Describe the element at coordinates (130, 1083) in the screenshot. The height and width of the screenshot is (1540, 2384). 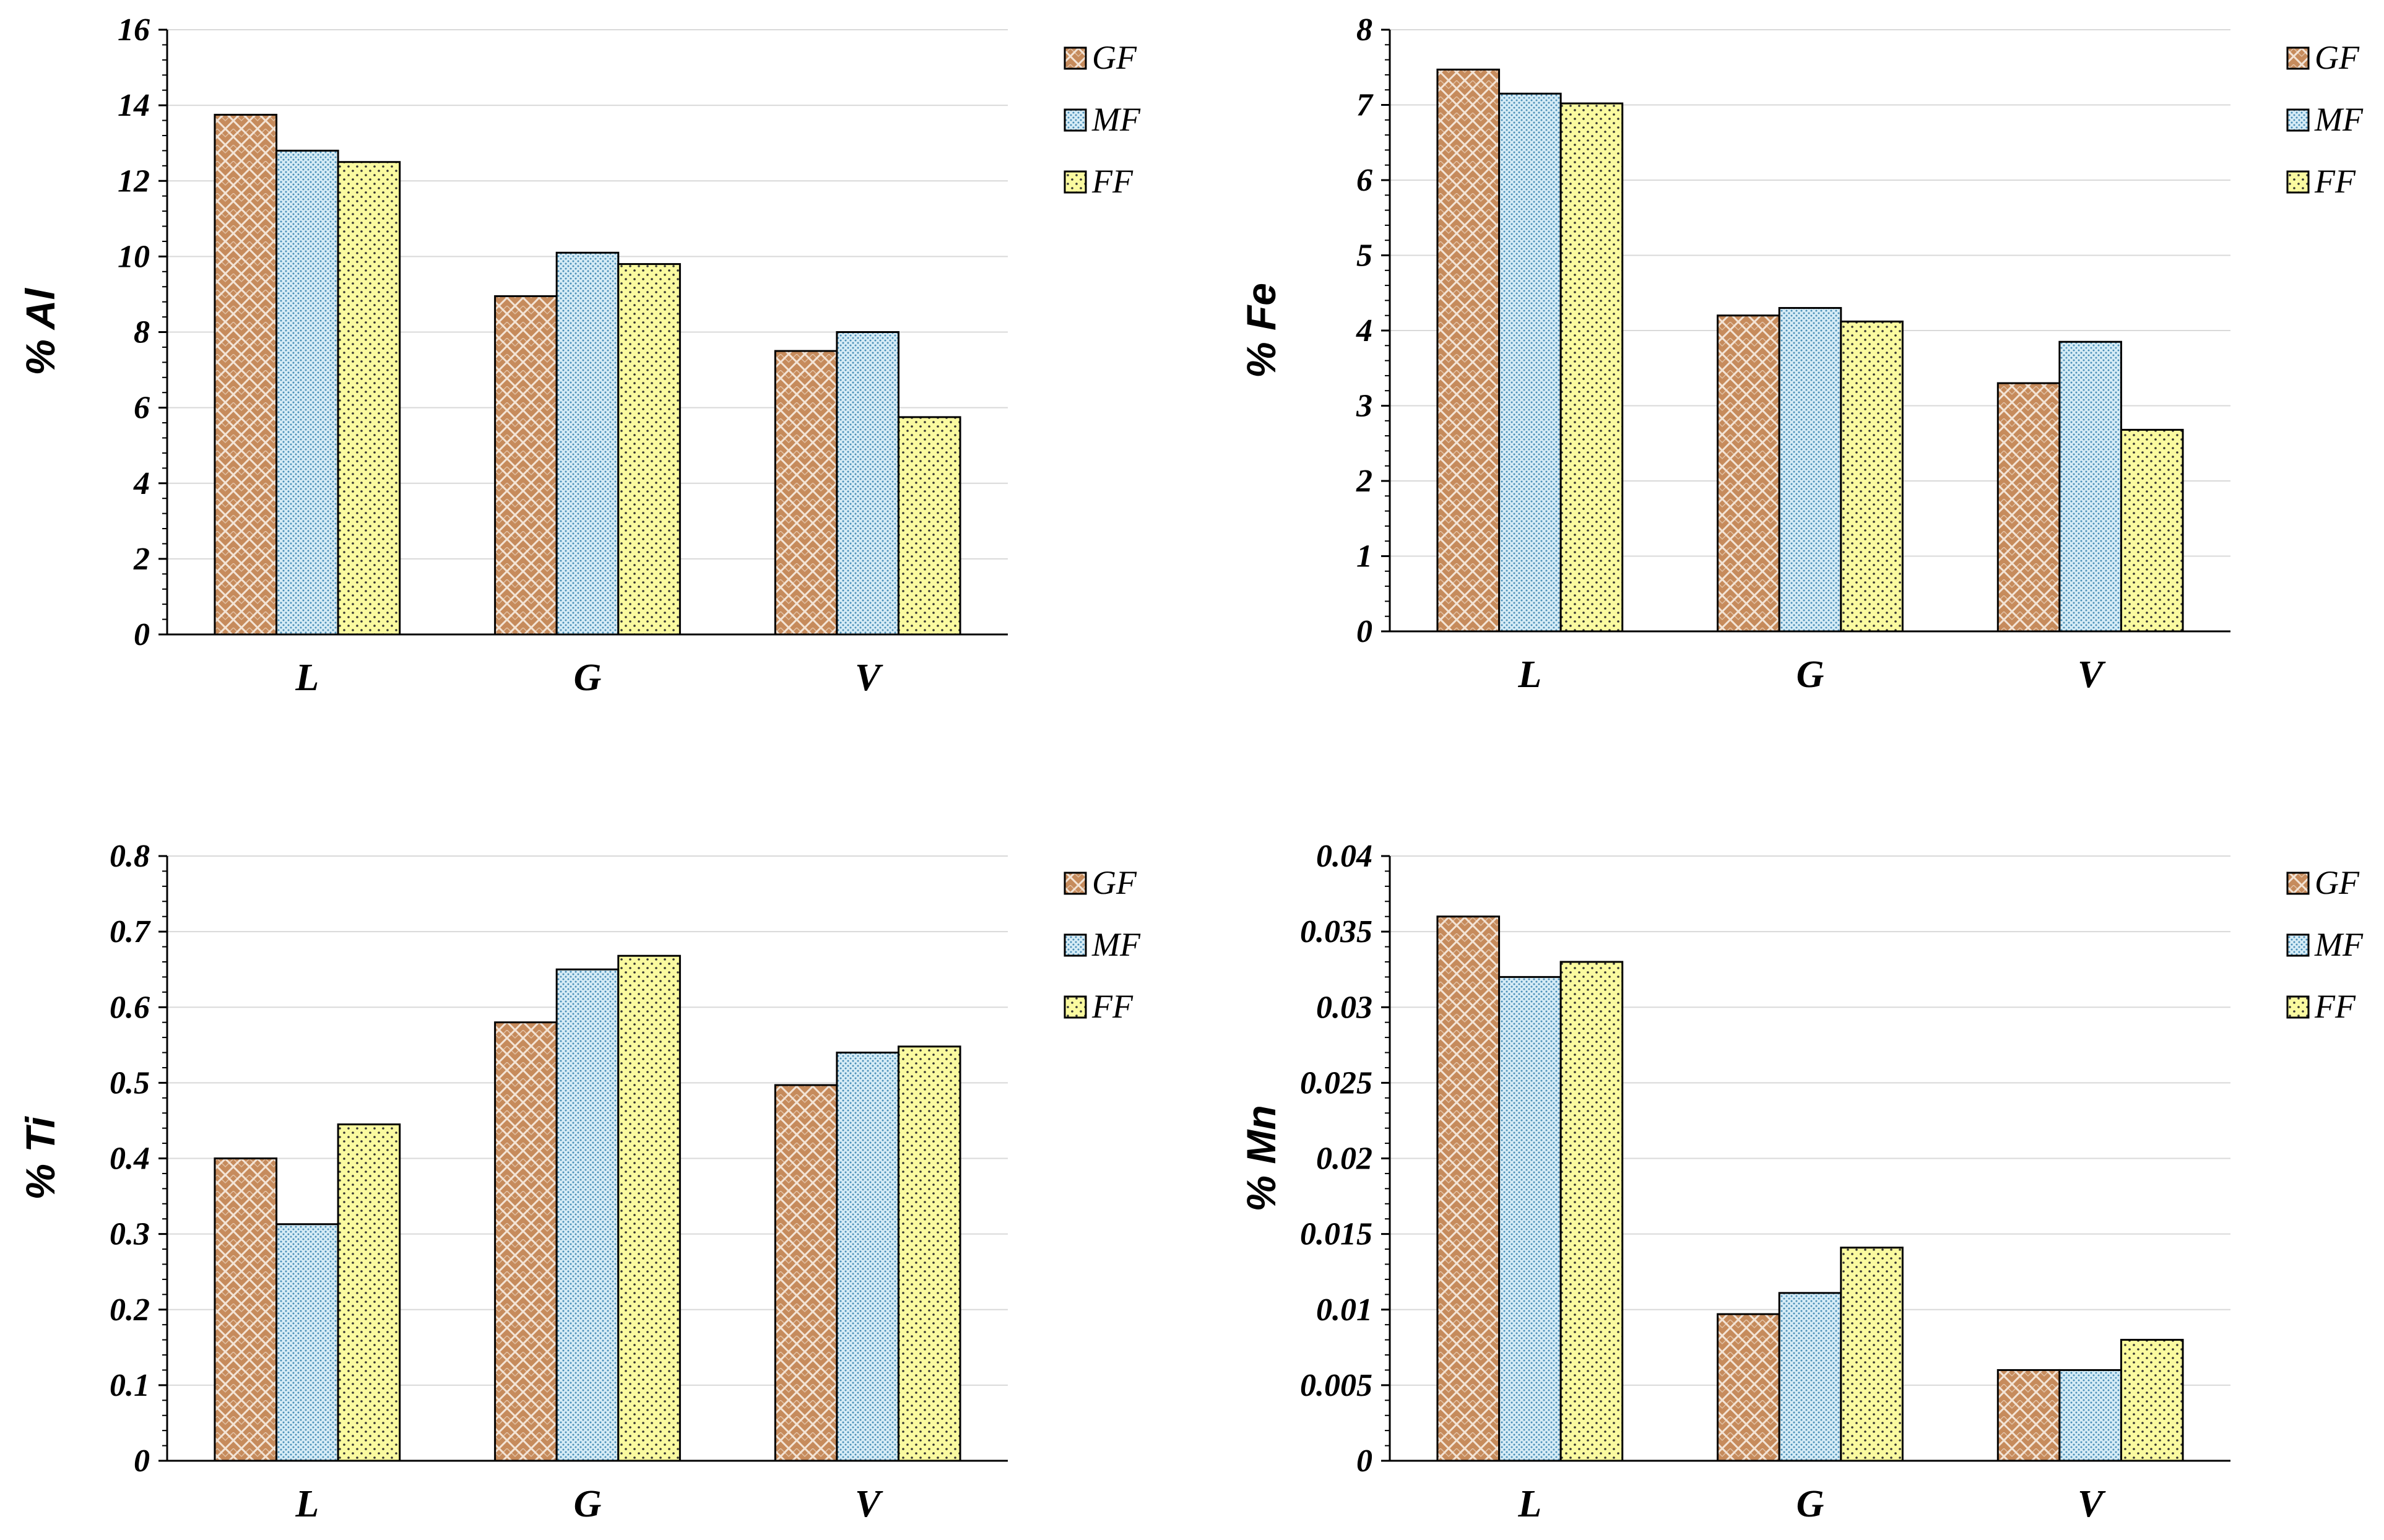
I see `y-tick-label: 0.5` at that location.